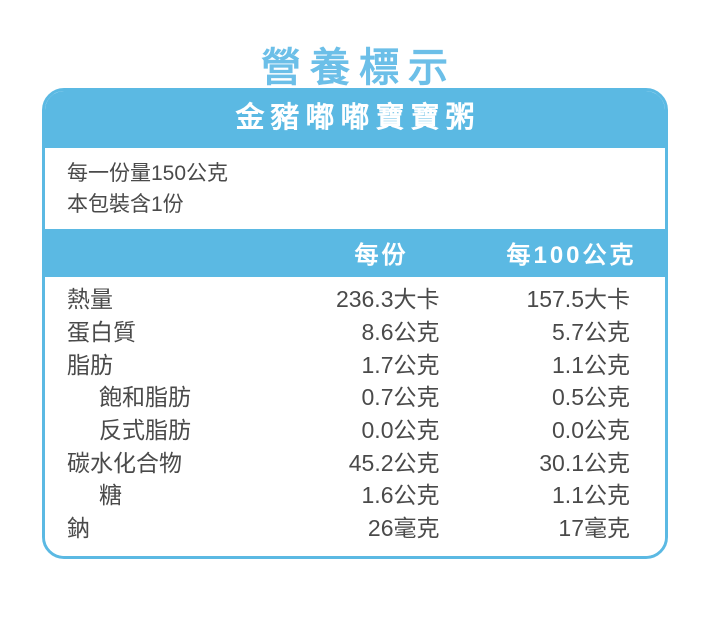  I want to click on page-title: 營養標示, so click(359, 67).